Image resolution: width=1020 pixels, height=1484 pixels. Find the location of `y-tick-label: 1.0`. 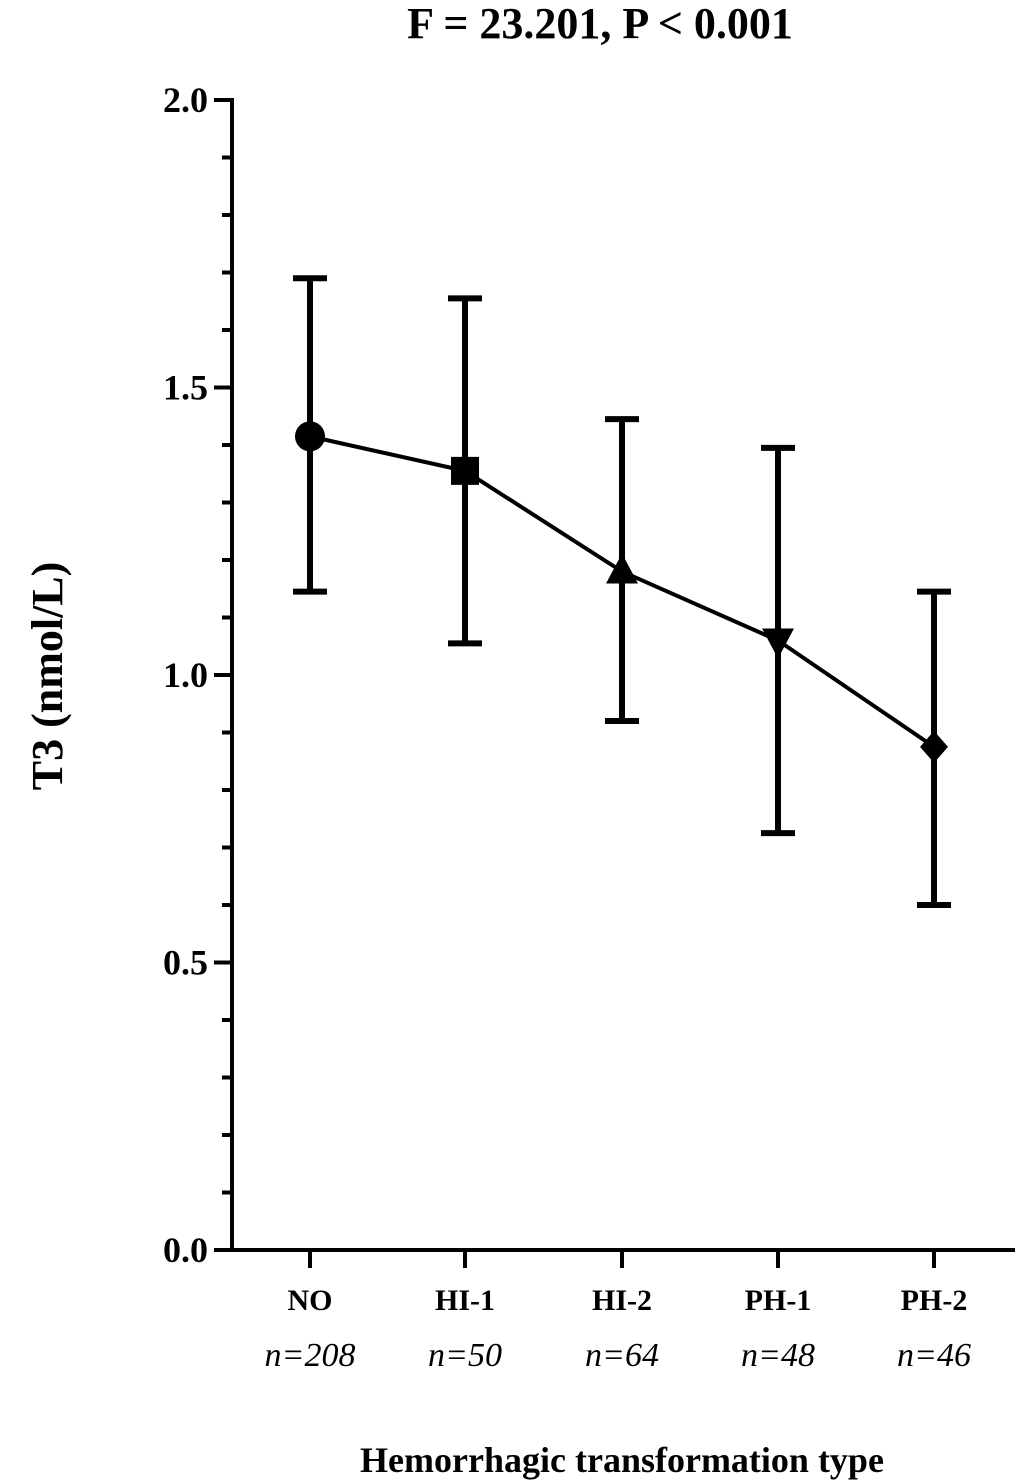

y-tick-label: 1.0 is located at coordinates (185, 675).